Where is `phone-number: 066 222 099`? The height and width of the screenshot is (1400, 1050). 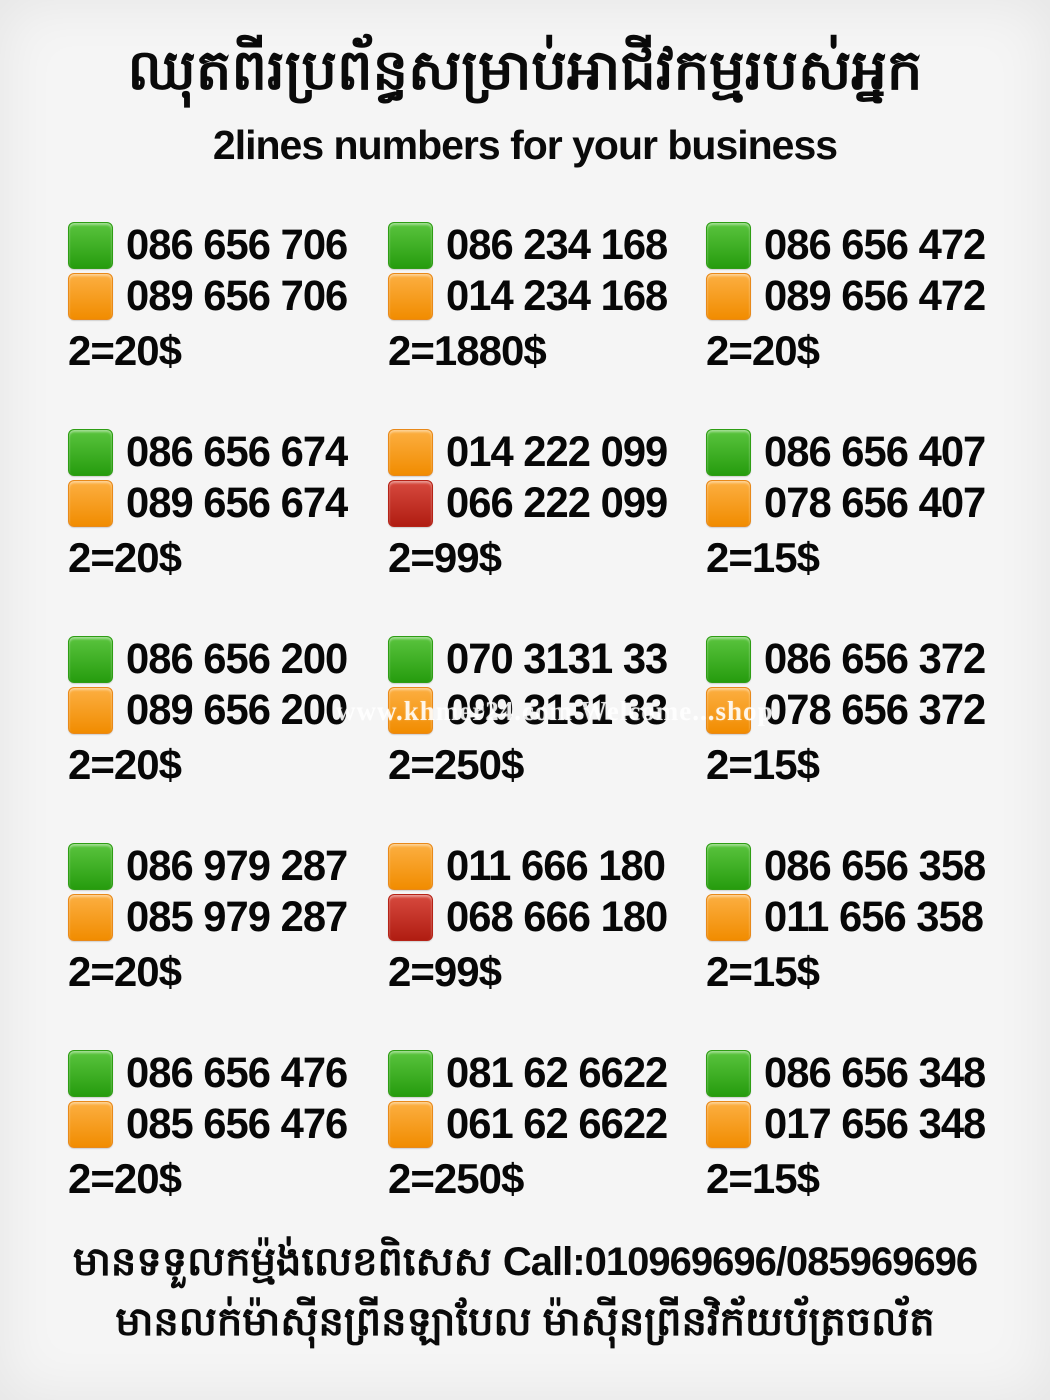
phone-number: 066 222 099 is located at coordinates (557, 503).